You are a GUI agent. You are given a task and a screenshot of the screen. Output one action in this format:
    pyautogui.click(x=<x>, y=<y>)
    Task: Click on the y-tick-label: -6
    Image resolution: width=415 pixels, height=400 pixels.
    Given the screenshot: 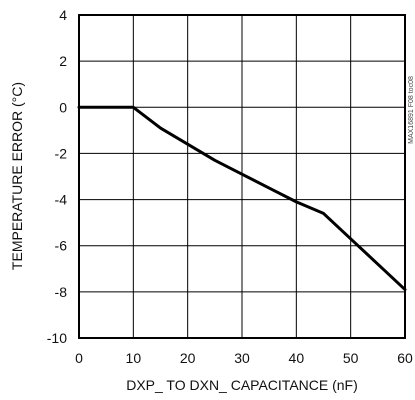 What is the action you would take?
    pyautogui.click(x=61, y=246)
    